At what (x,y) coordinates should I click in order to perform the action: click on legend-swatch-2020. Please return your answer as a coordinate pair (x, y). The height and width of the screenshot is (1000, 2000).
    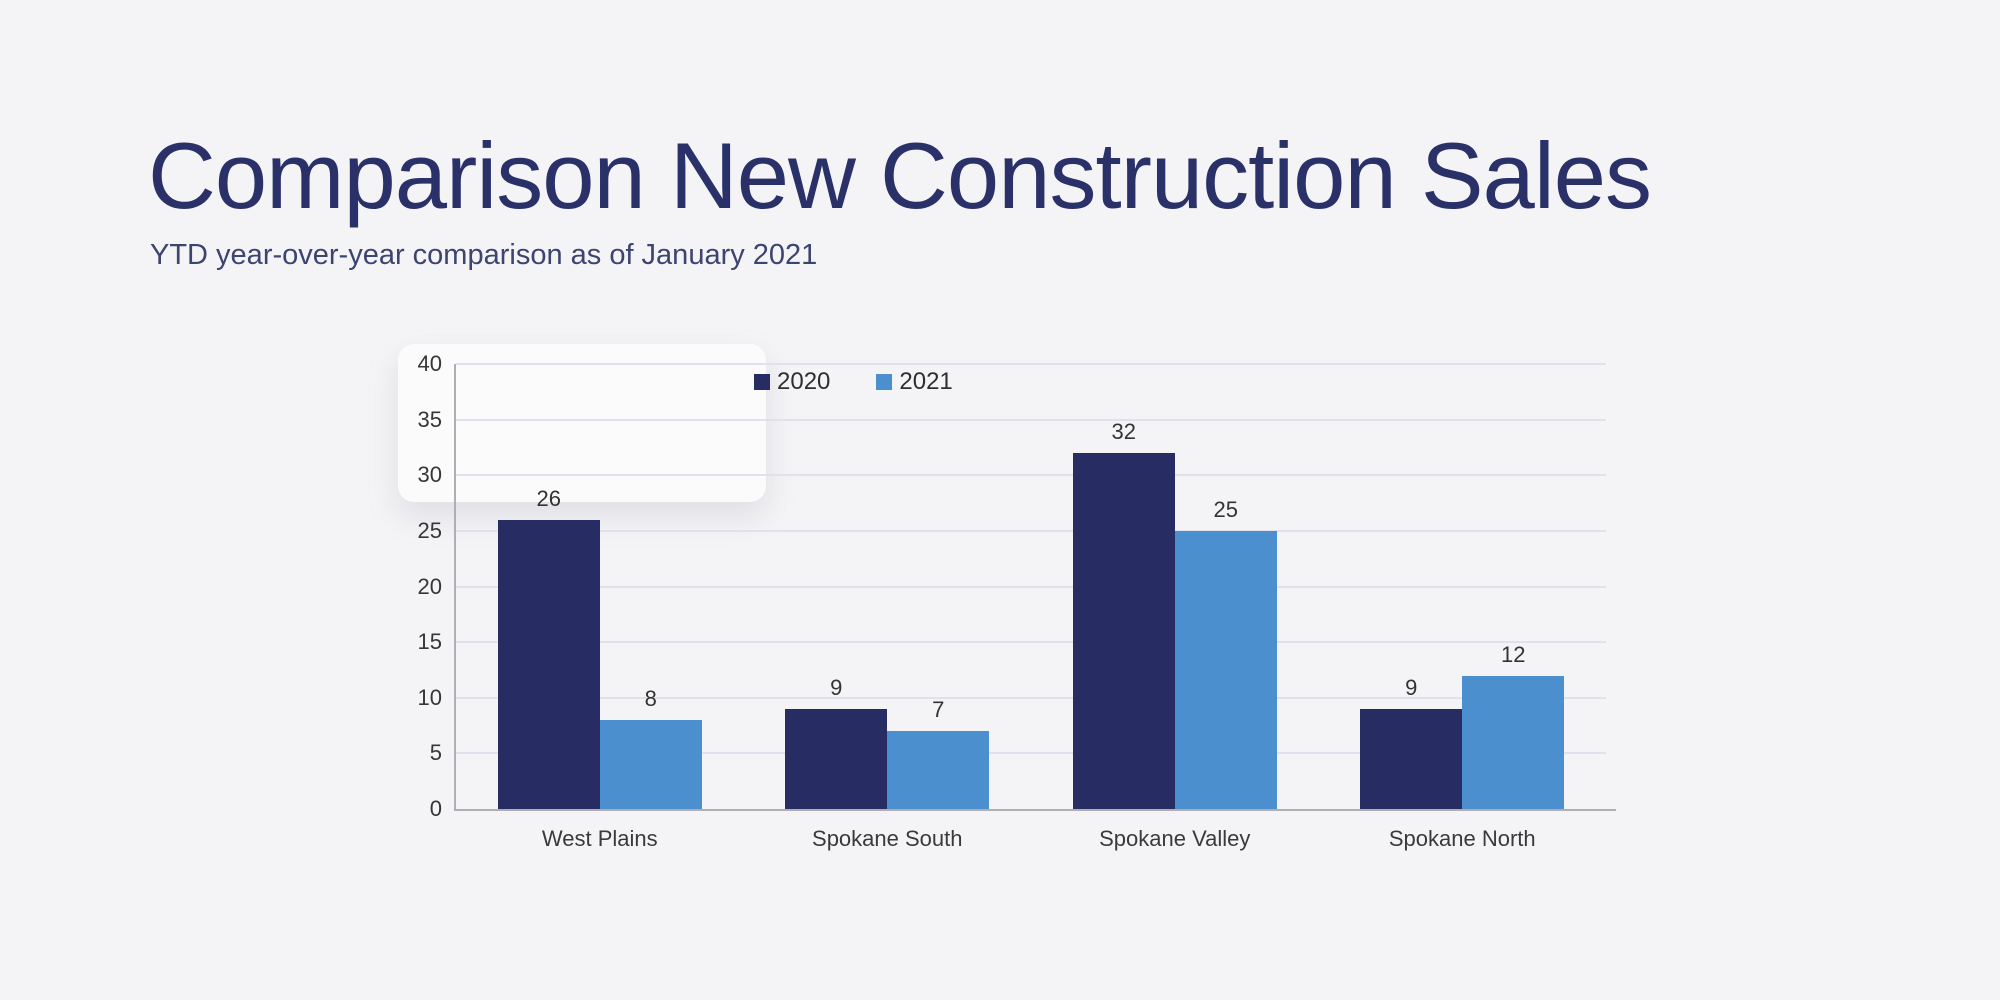
    Looking at the image, I should click on (762, 382).